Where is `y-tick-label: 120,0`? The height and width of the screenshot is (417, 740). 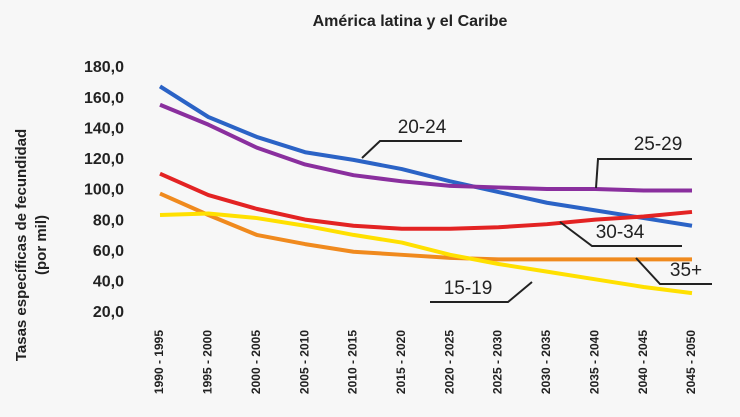
y-tick-label: 120,0 is located at coordinates (104, 159).